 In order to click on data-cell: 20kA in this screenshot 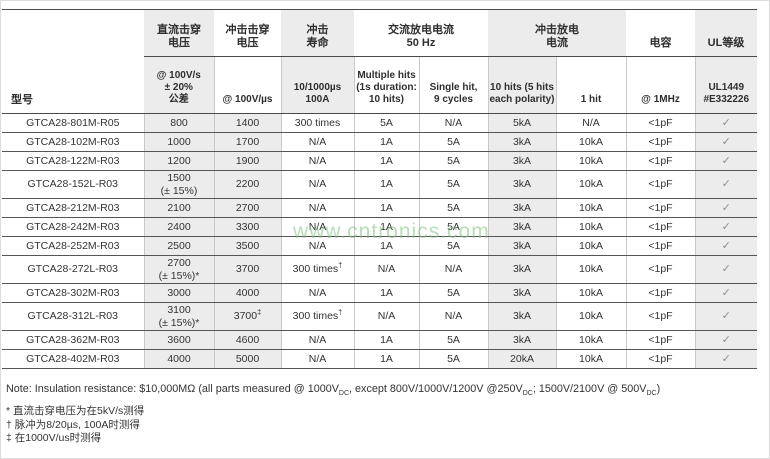, I will do `click(521, 359)`.